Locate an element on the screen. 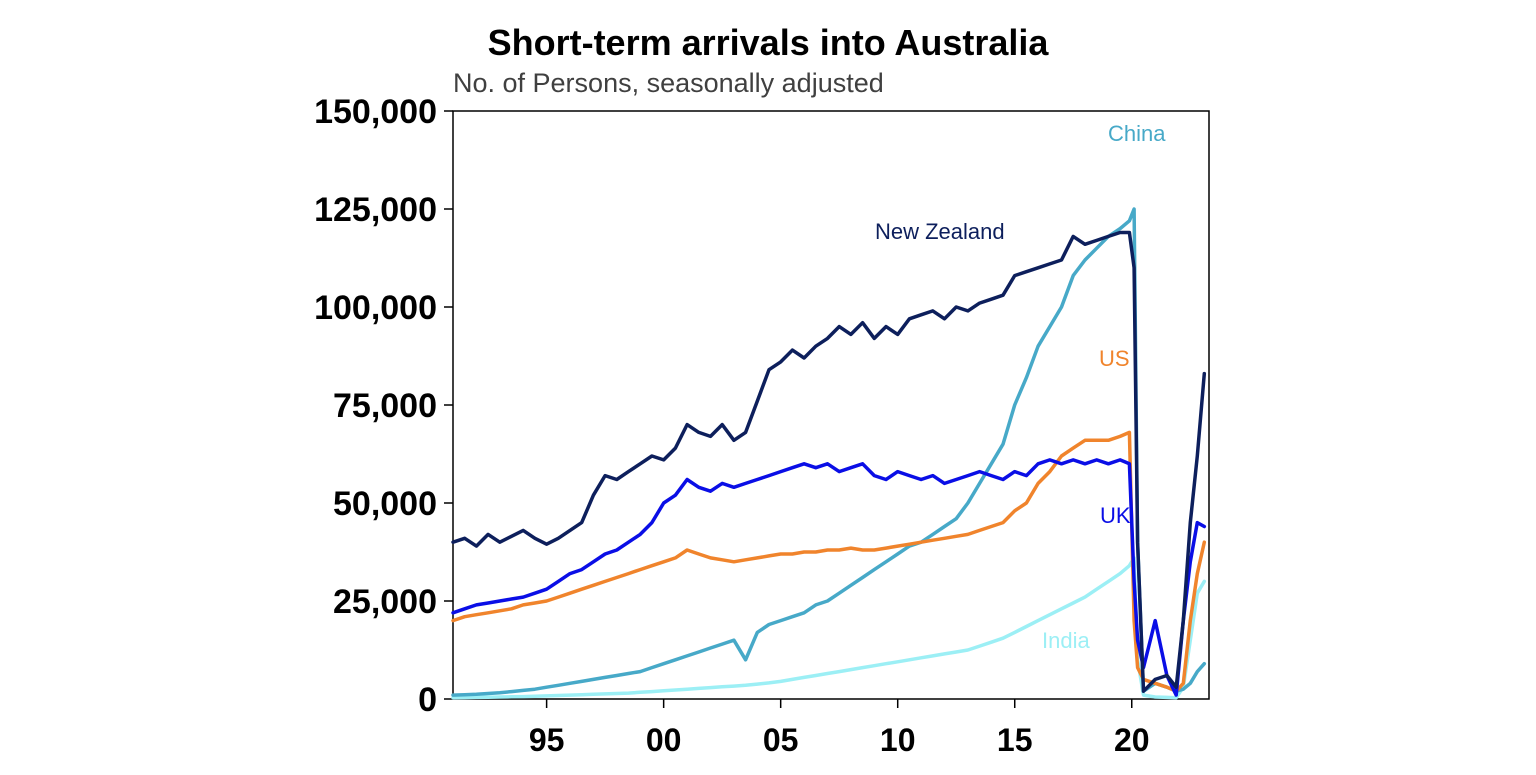  x-tick-label: 95 is located at coordinates (547, 740).